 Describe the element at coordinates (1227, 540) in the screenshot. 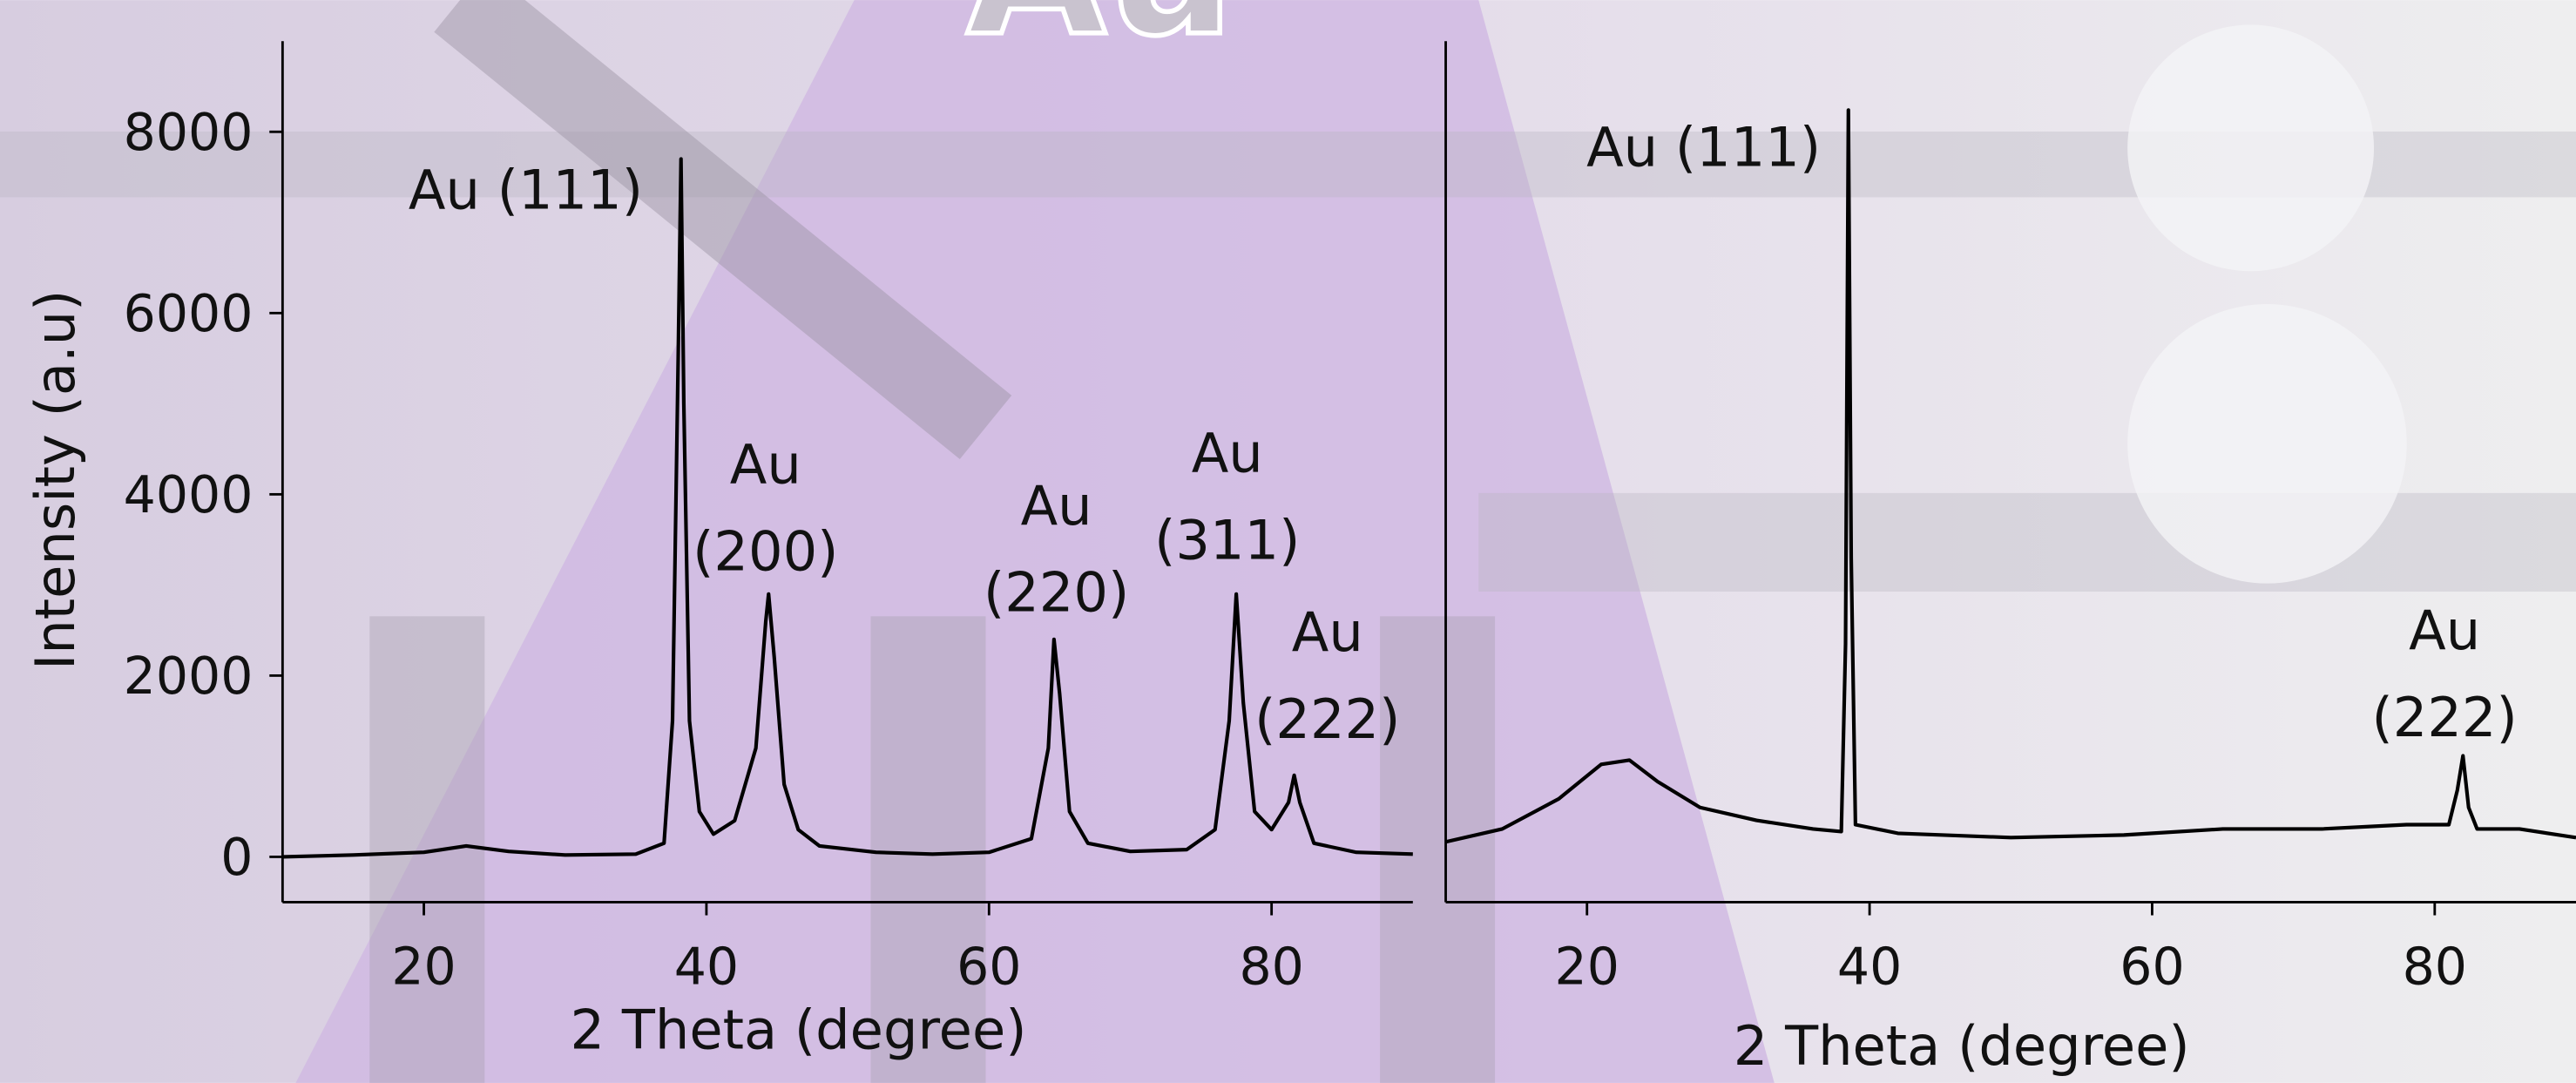

I see `annotation: (311)` at that location.